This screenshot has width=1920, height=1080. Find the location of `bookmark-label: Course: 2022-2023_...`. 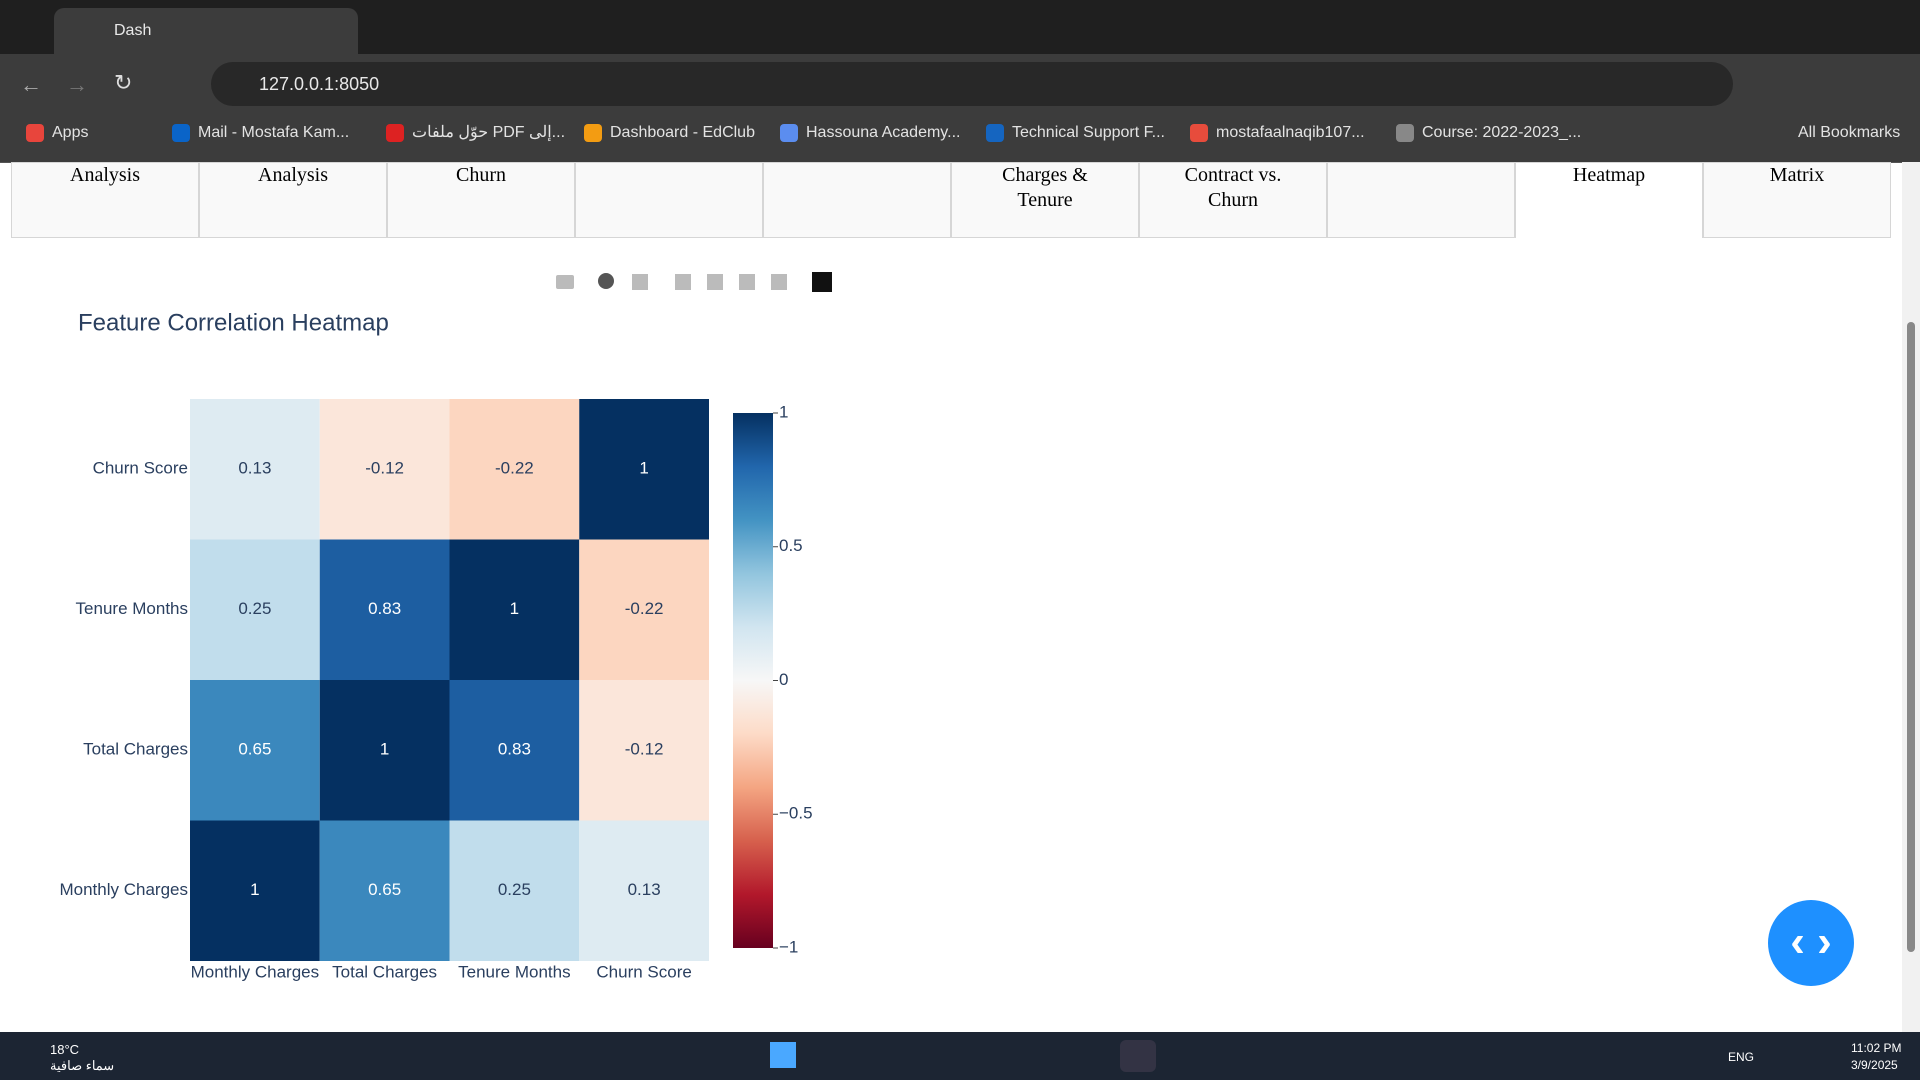

bookmark-label: Course: 2022-2023_... is located at coordinates (1502, 132).